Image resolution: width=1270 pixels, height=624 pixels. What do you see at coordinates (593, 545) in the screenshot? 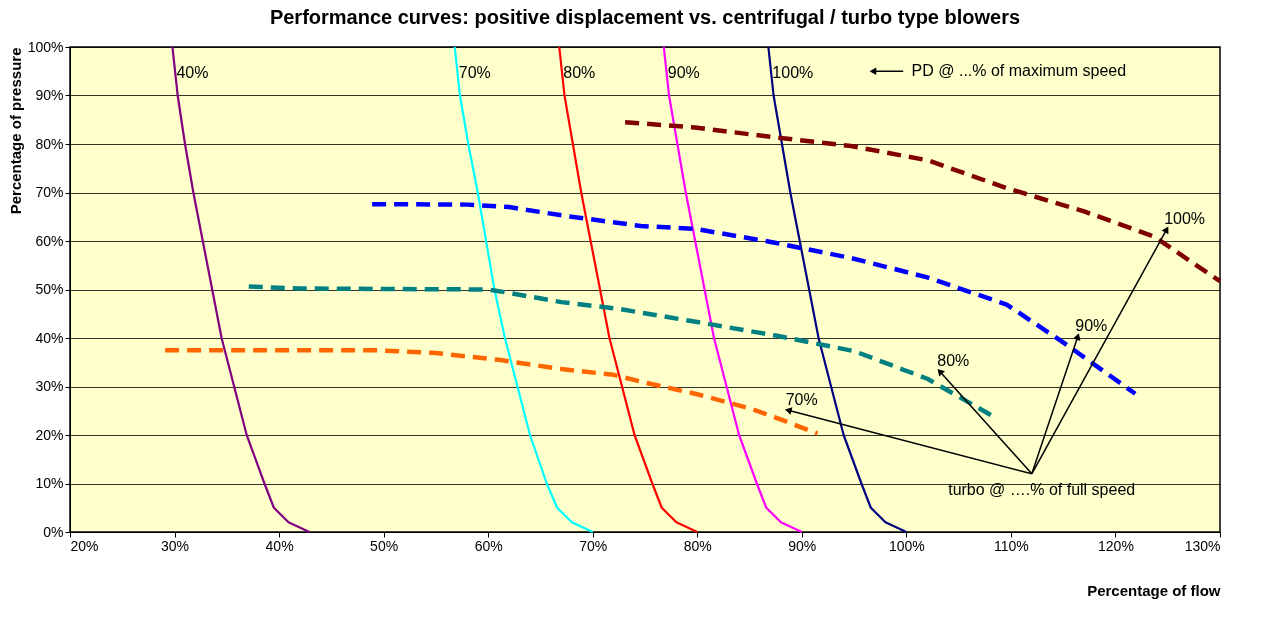
I see `x-tick-label: 70%` at bounding box center [593, 545].